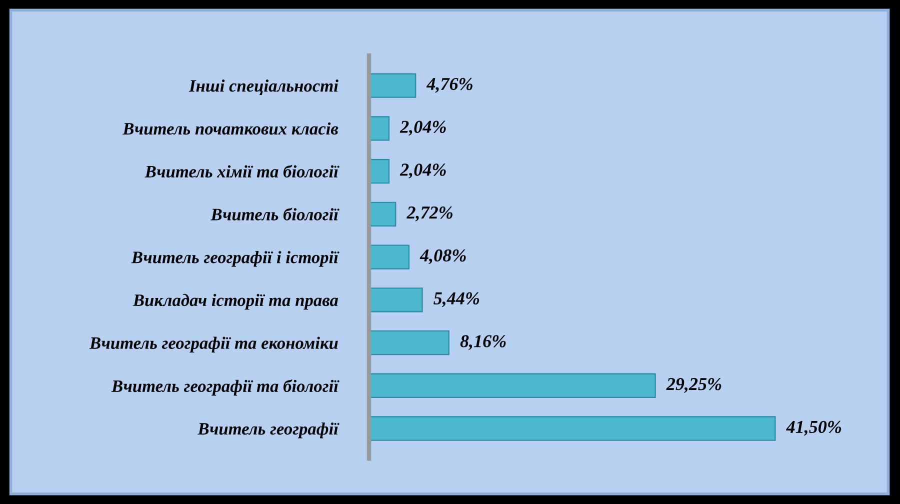 The height and width of the screenshot is (504, 900). What do you see at coordinates (814, 428) in the screenshot?
I see `data-label: 41,50%` at bounding box center [814, 428].